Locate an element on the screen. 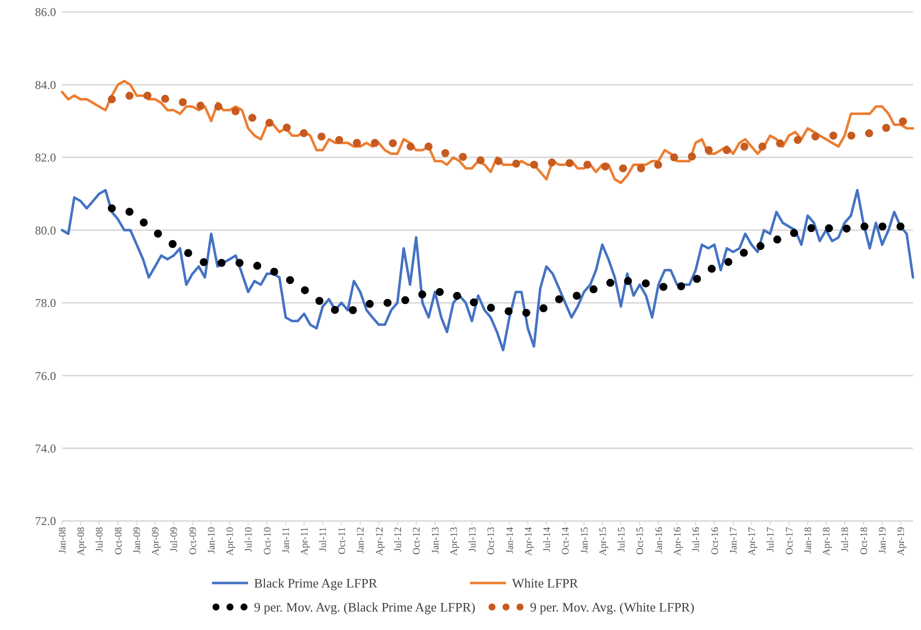 The width and height of the screenshot is (921, 630). legend-label: 9 per. Mov. Avg. (Black Prime Age LFPR) is located at coordinates (365, 607).